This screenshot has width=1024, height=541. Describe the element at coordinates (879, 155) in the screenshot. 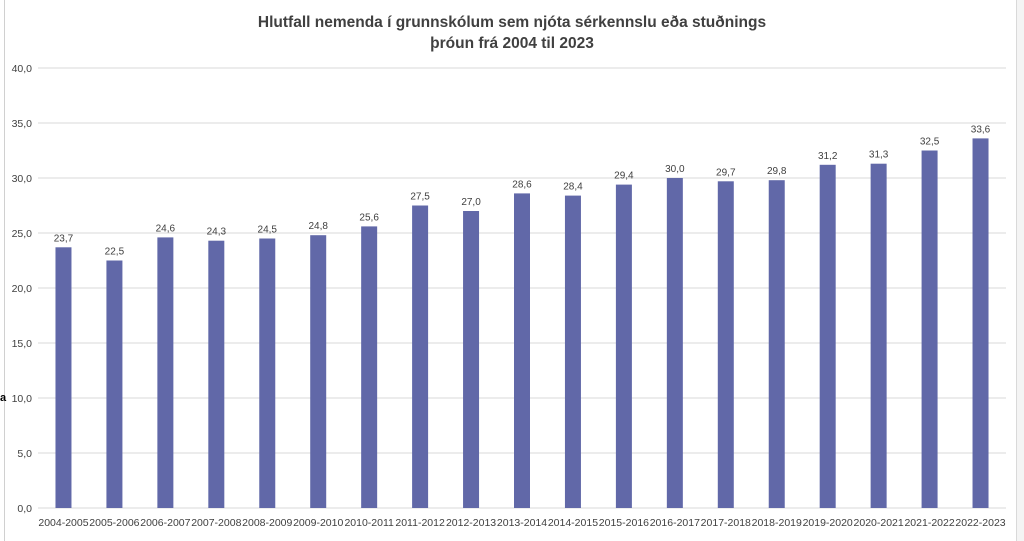

I see `data-label: 31,3` at that location.